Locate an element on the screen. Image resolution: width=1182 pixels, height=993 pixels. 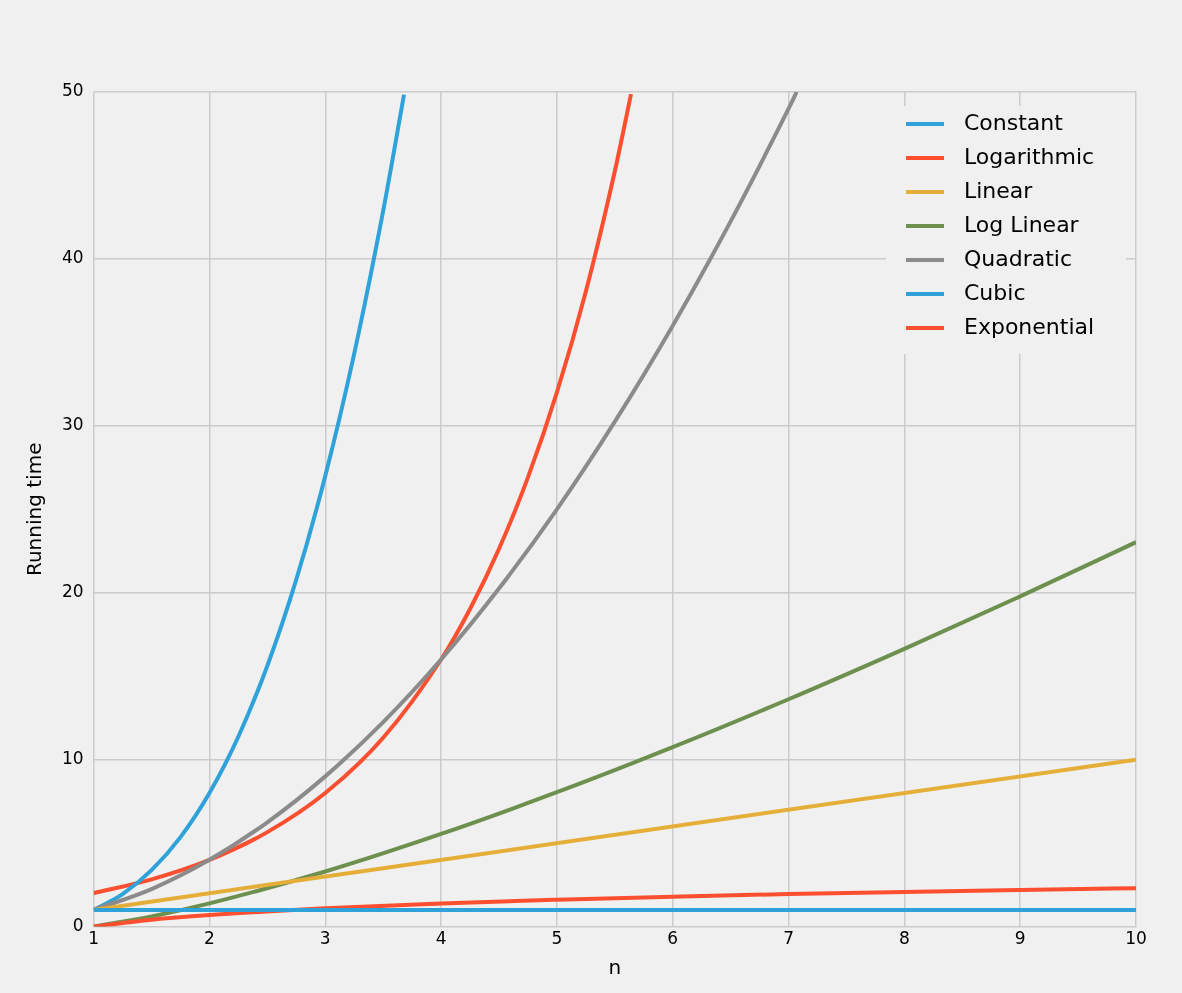
x-tick-label: 2 is located at coordinates (209, 938).